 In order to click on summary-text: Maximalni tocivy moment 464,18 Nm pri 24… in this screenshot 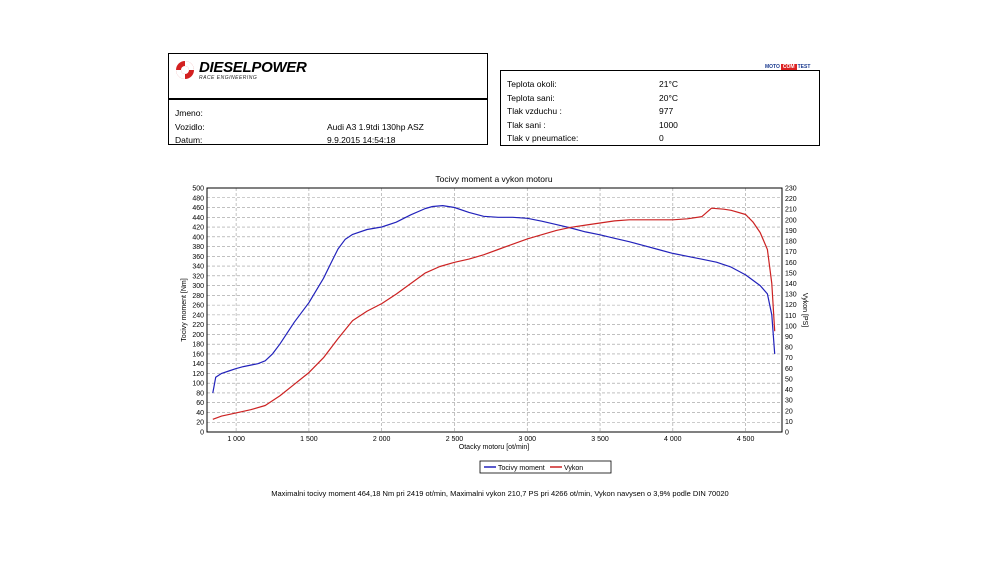, I will do `click(500, 493)`.